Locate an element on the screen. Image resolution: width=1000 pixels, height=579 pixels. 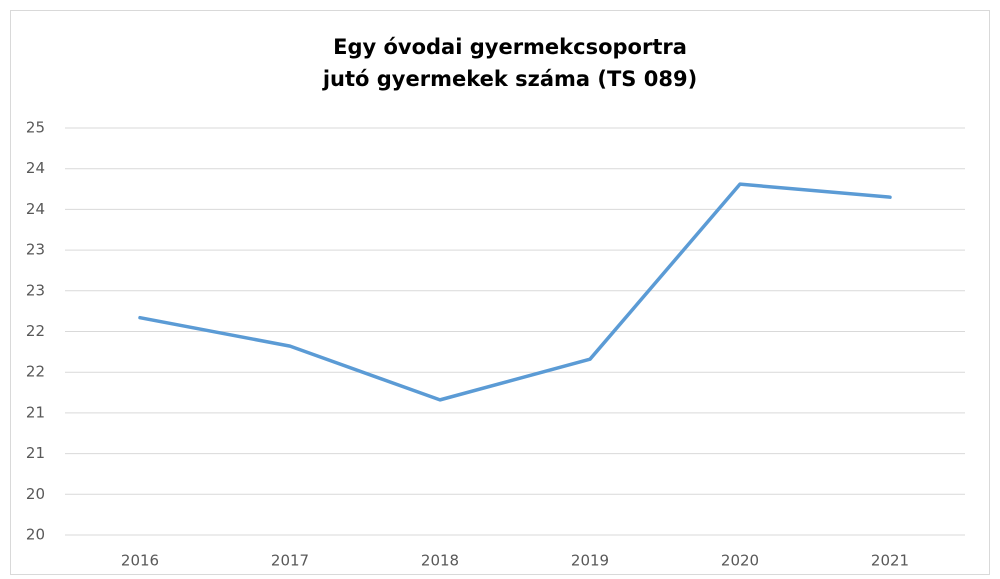
chart-title: jutó gyermekek száma (TS 089) is located at coordinates (509, 79).